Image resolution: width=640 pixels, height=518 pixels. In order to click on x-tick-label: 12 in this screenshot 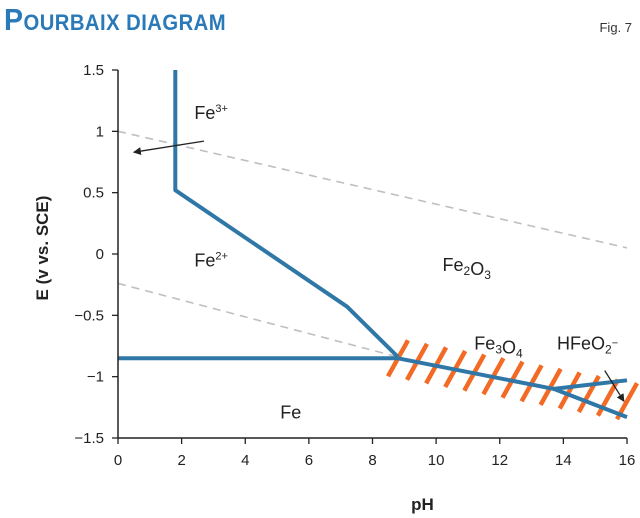, I will do `click(499, 460)`.